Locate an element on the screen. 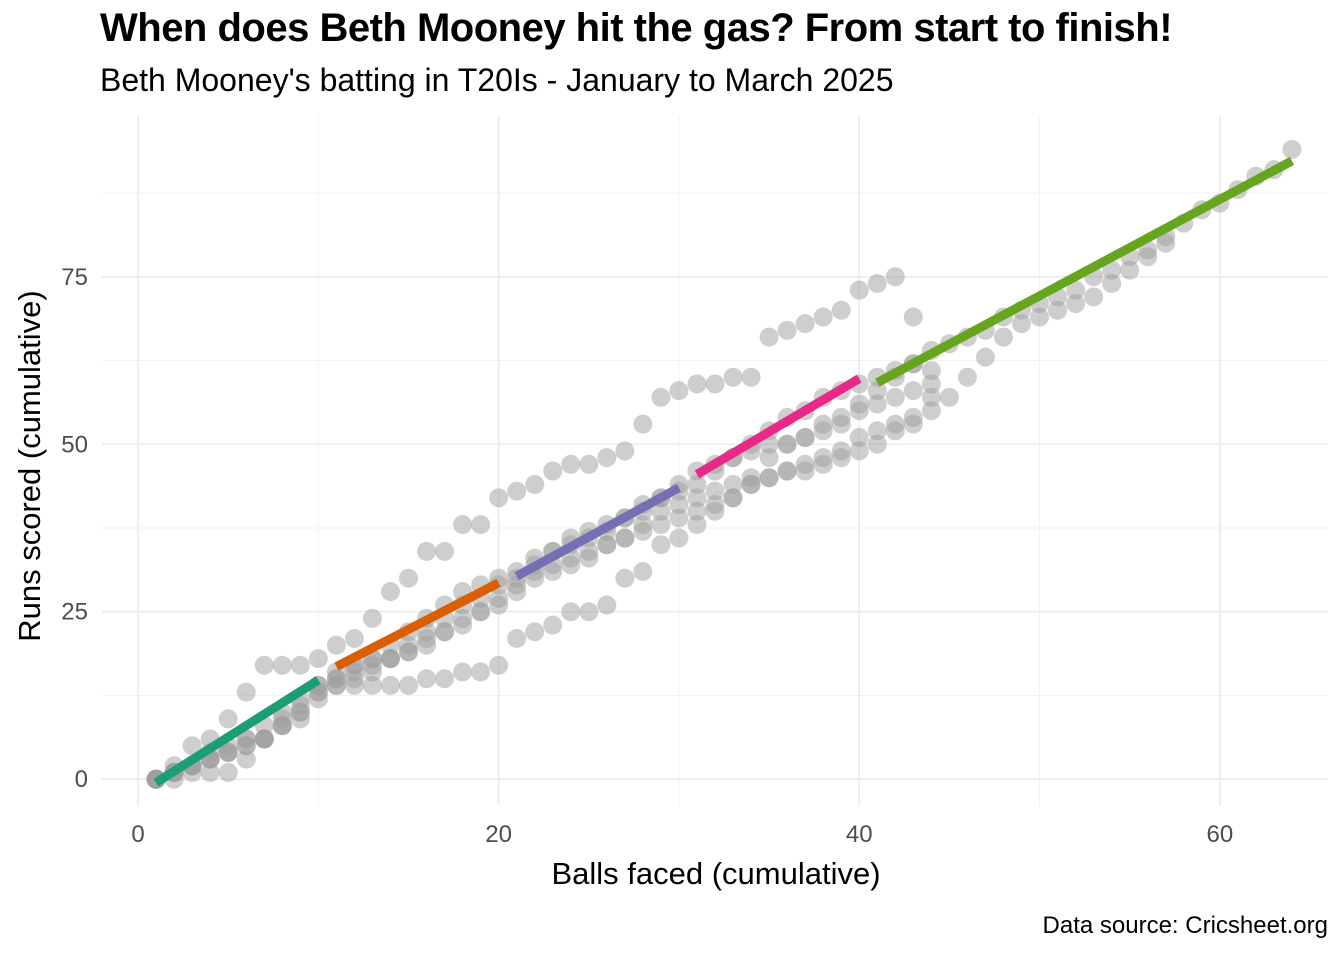  y-tick-label: 25 is located at coordinates (74, 612).